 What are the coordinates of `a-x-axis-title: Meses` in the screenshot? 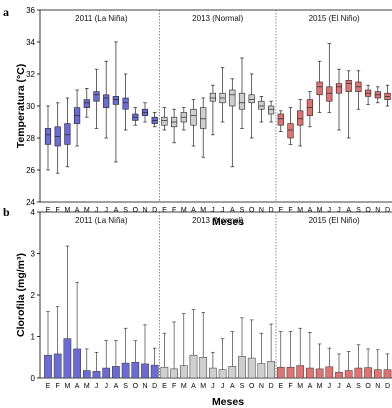 It's located at (228, 222).